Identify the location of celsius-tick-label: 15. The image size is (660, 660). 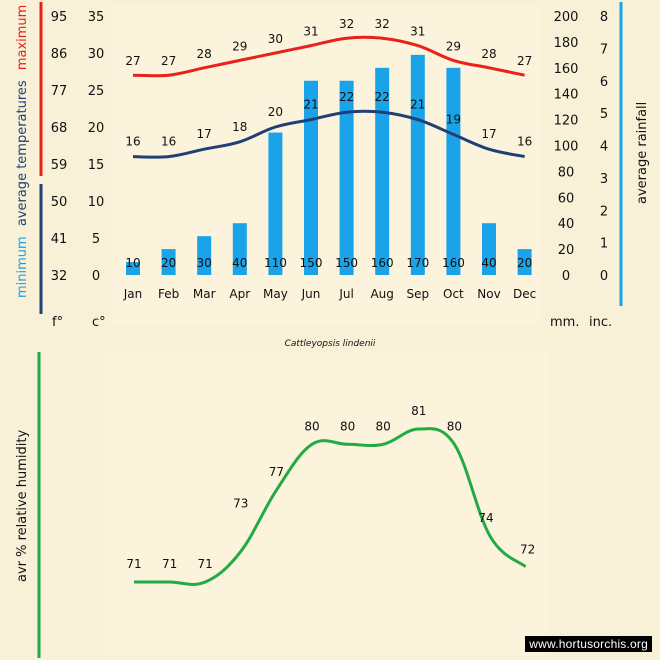
(96, 165).